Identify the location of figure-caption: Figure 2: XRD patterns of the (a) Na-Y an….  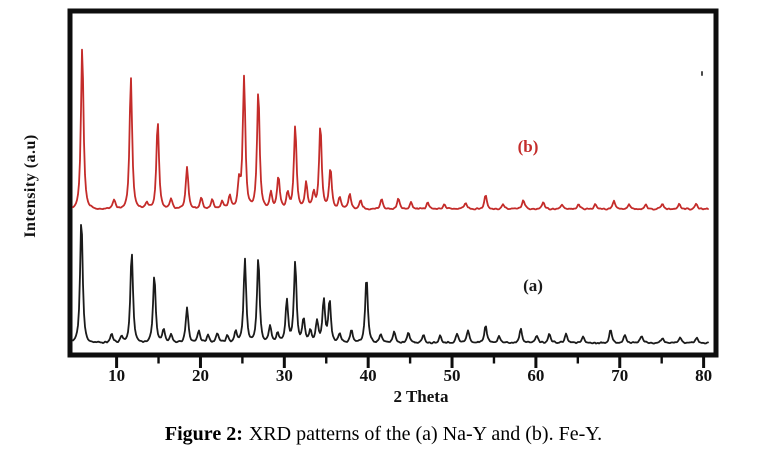
(383, 434).